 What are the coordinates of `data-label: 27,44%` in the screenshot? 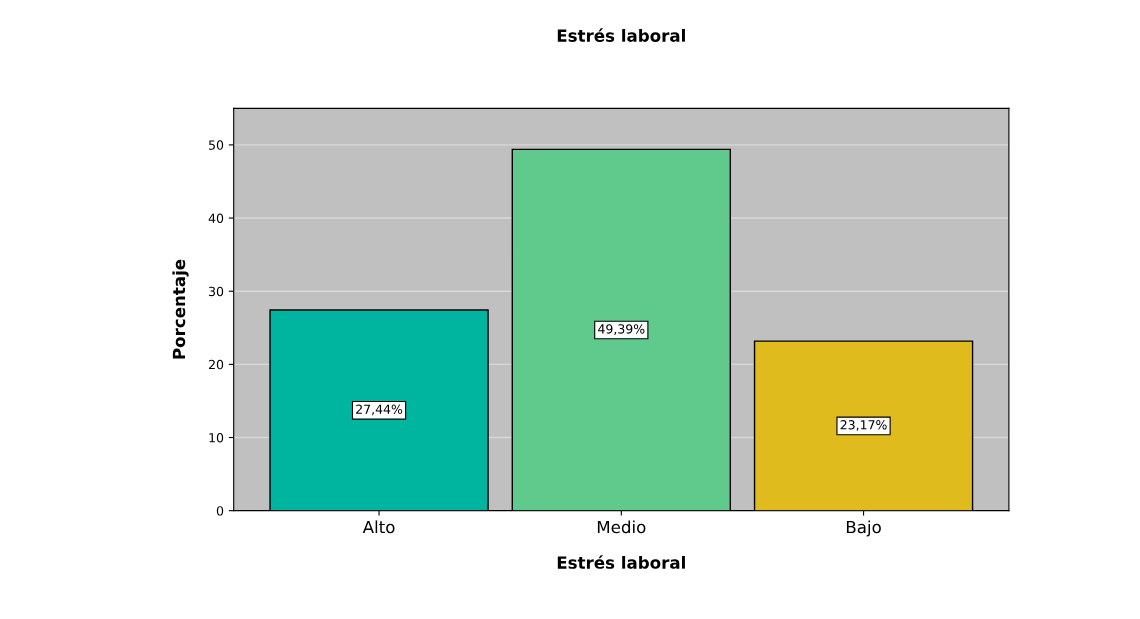 It's located at (379, 410).